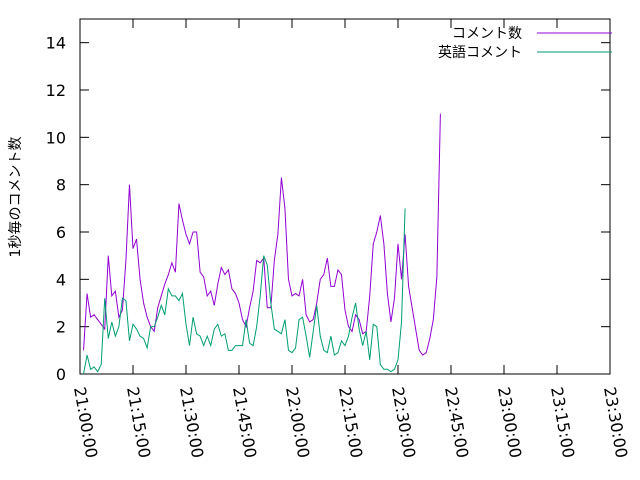  I want to click on y-tick-label: 8, so click(61, 185).